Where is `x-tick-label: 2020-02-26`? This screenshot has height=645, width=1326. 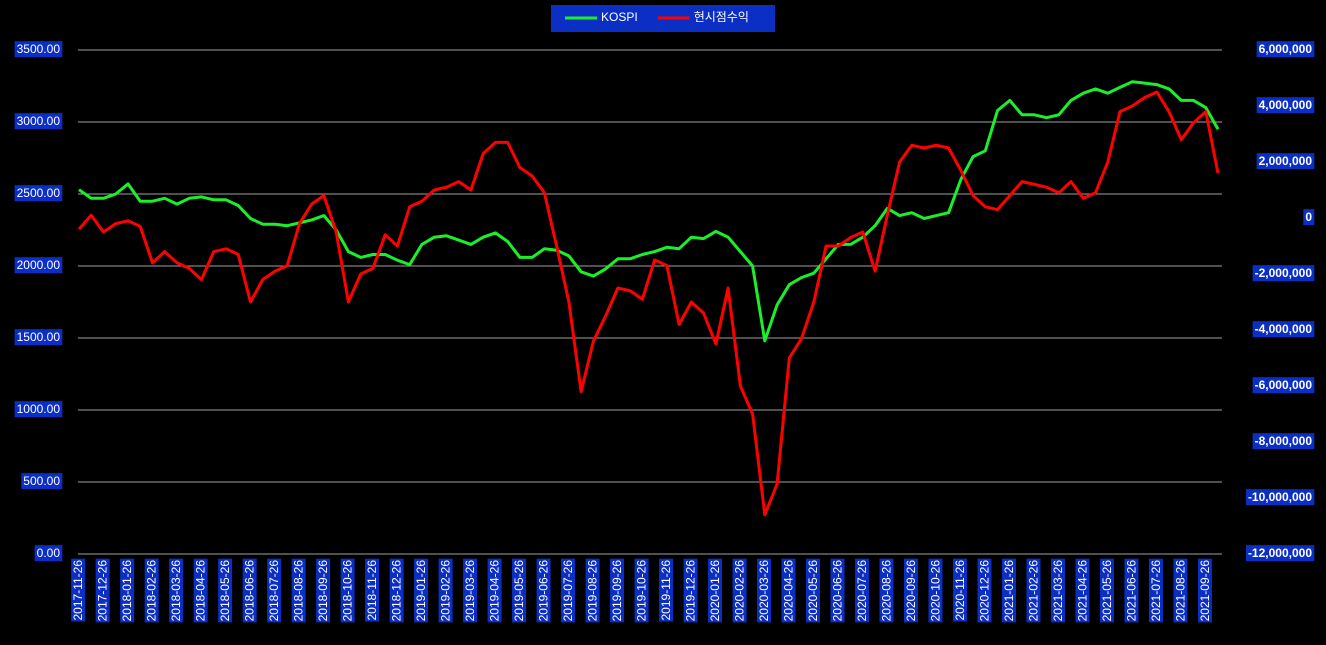
x-tick-label: 2020-02-26 is located at coordinates (740, 591).